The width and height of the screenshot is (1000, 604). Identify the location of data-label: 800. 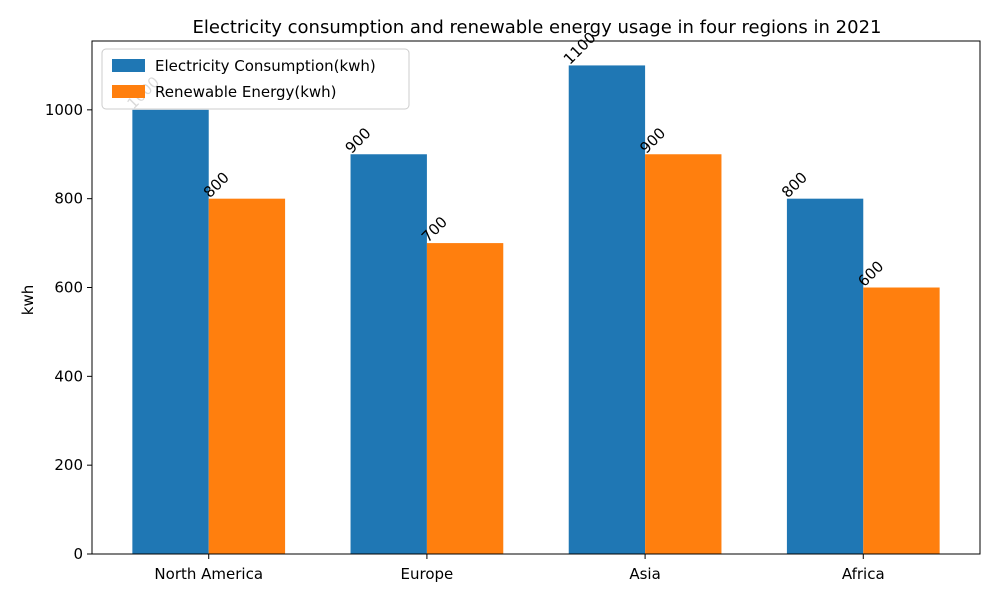
(794, 185).